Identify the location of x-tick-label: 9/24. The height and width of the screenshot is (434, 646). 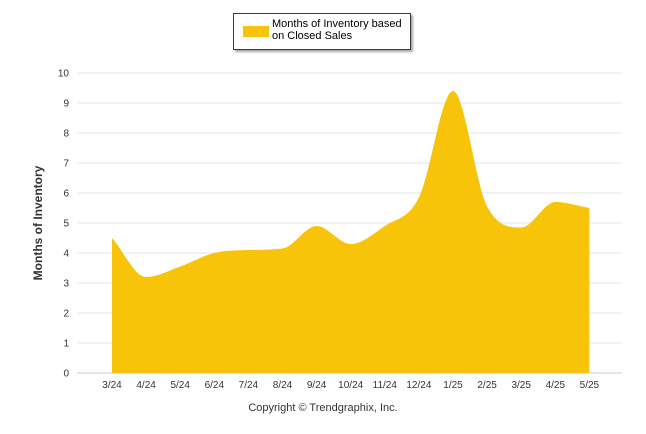
(317, 385).